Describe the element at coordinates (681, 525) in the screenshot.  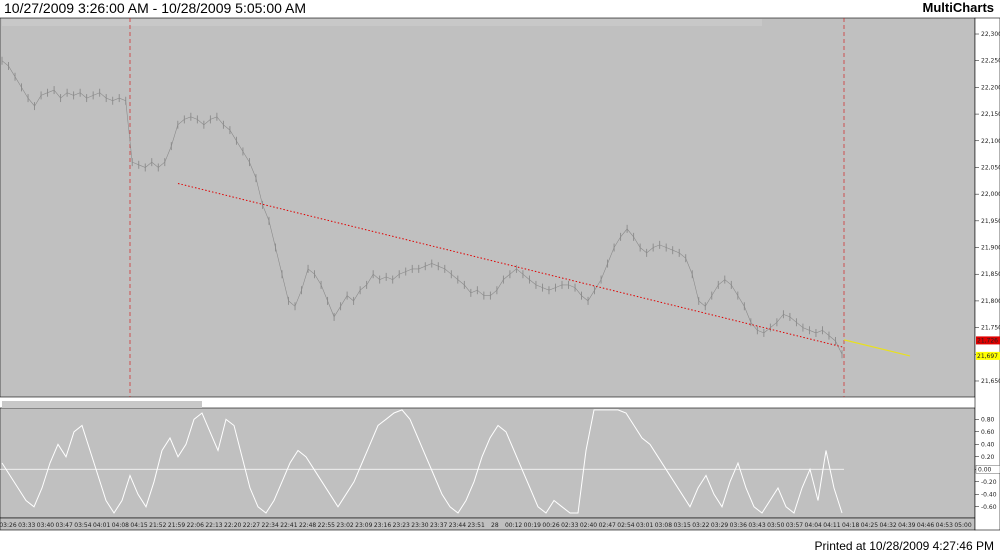
I see `x-tick-label: 03:15` at that location.